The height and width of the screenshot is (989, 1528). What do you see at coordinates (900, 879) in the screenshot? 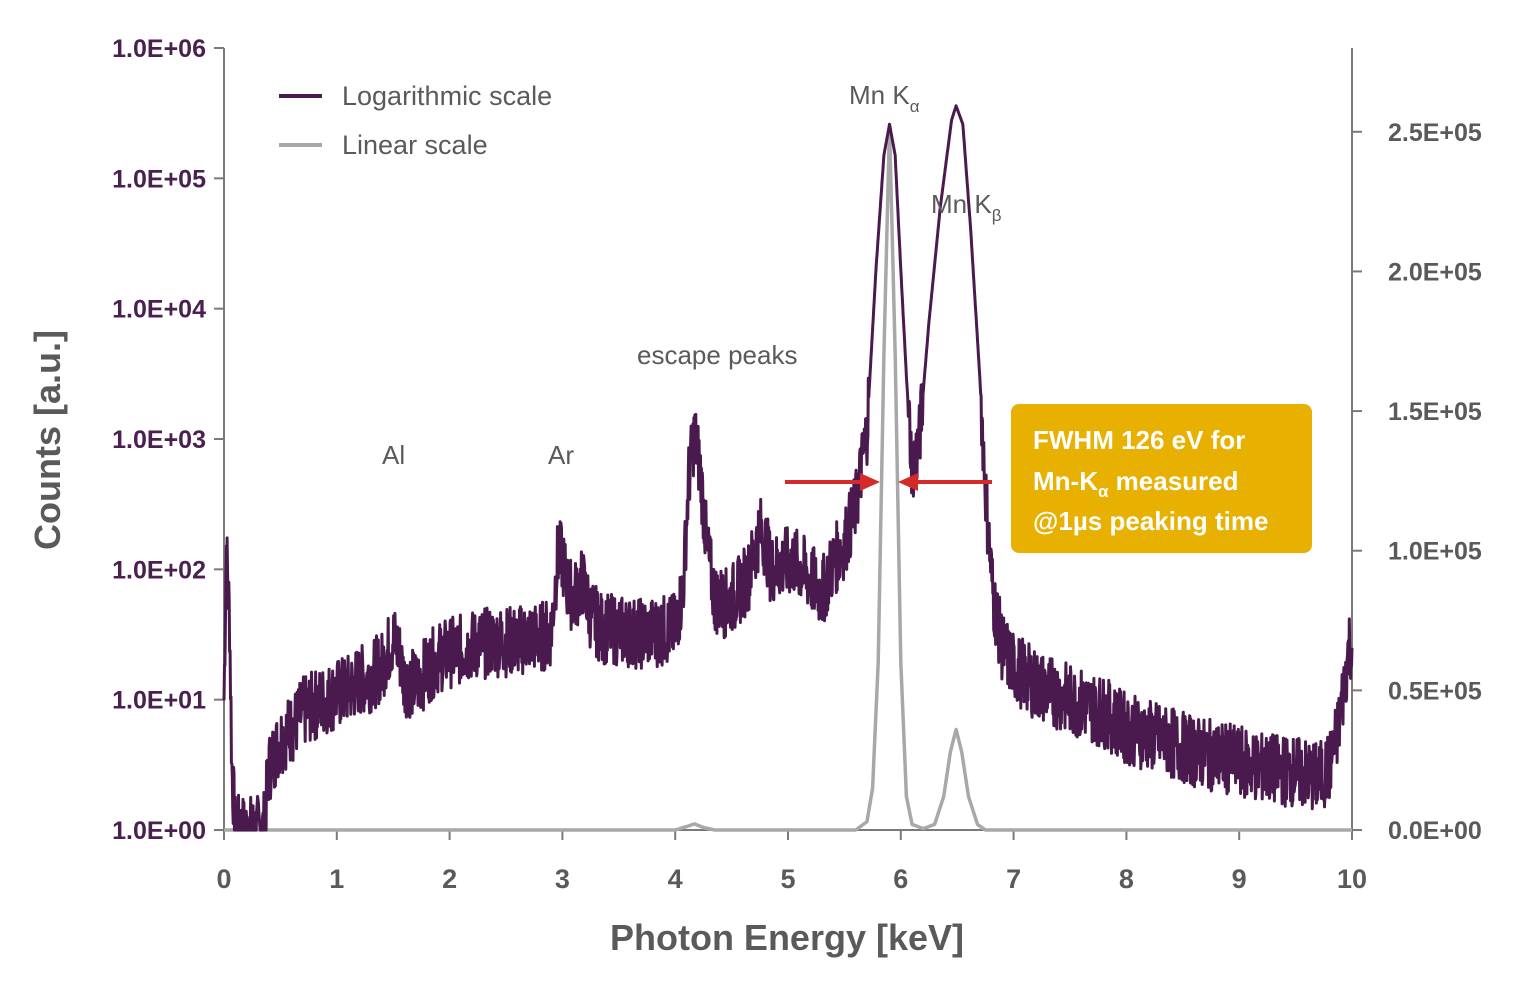
I see `x-tick-label: 6` at bounding box center [900, 879].